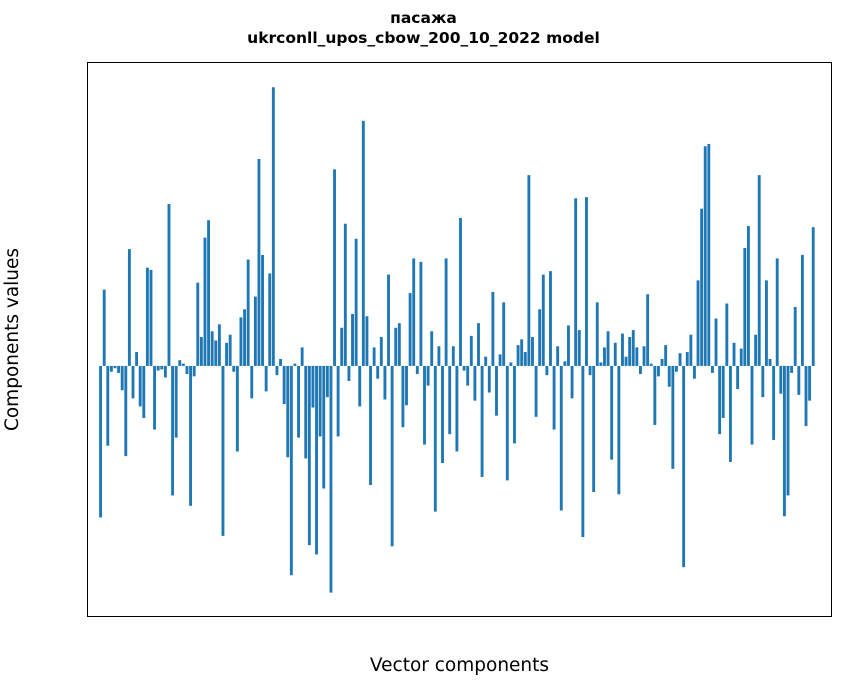 This screenshot has height=696, width=847. I want to click on x-axis-tick: 125, so click(550, 616).